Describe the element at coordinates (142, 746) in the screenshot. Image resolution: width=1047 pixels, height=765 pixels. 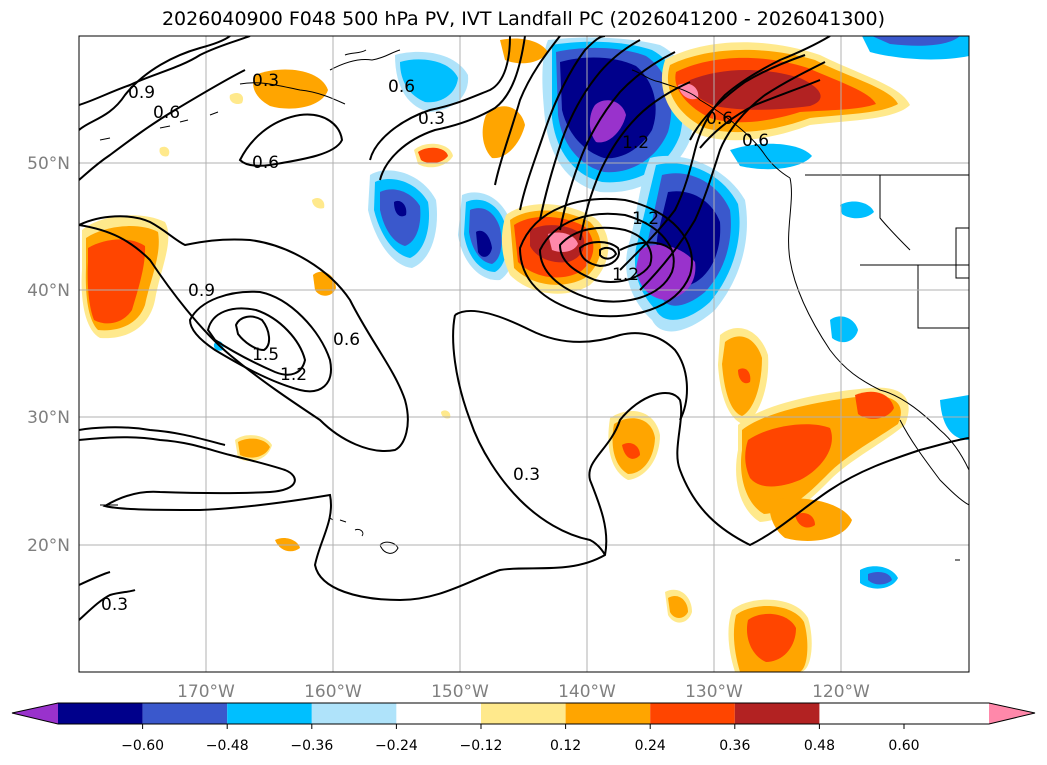
I see `colorbar-tick-label: −0.60` at that location.